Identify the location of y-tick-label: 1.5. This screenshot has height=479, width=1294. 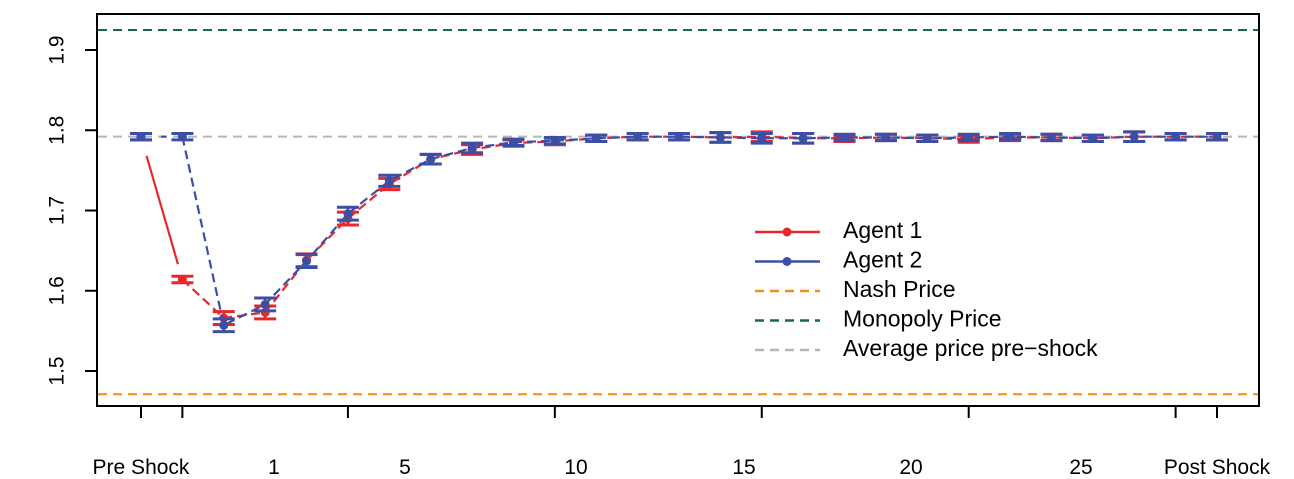
(57, 370).